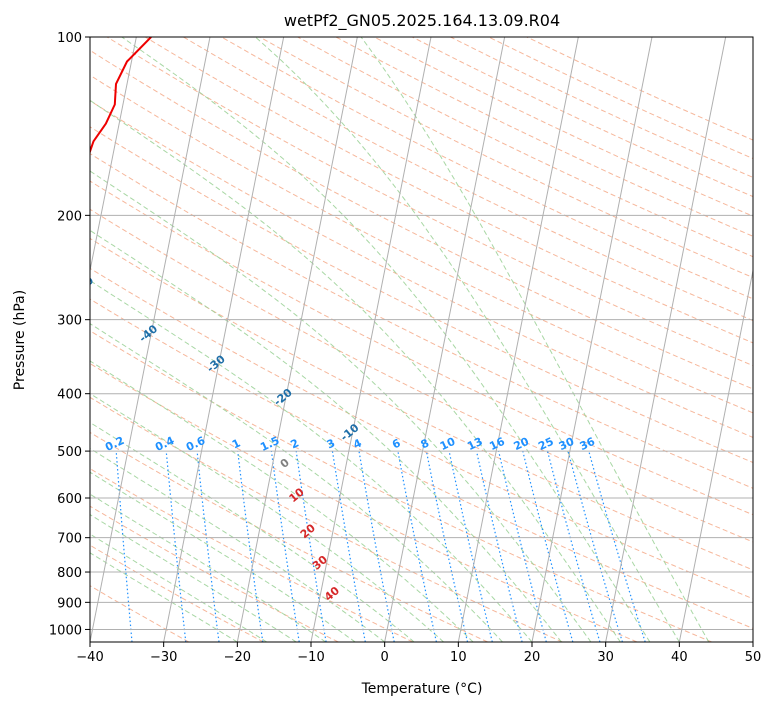  What do you see at coordinates (385, 657) in the screenshot?
I see `x-tick-label: 0` at bounding box center [385, 657].